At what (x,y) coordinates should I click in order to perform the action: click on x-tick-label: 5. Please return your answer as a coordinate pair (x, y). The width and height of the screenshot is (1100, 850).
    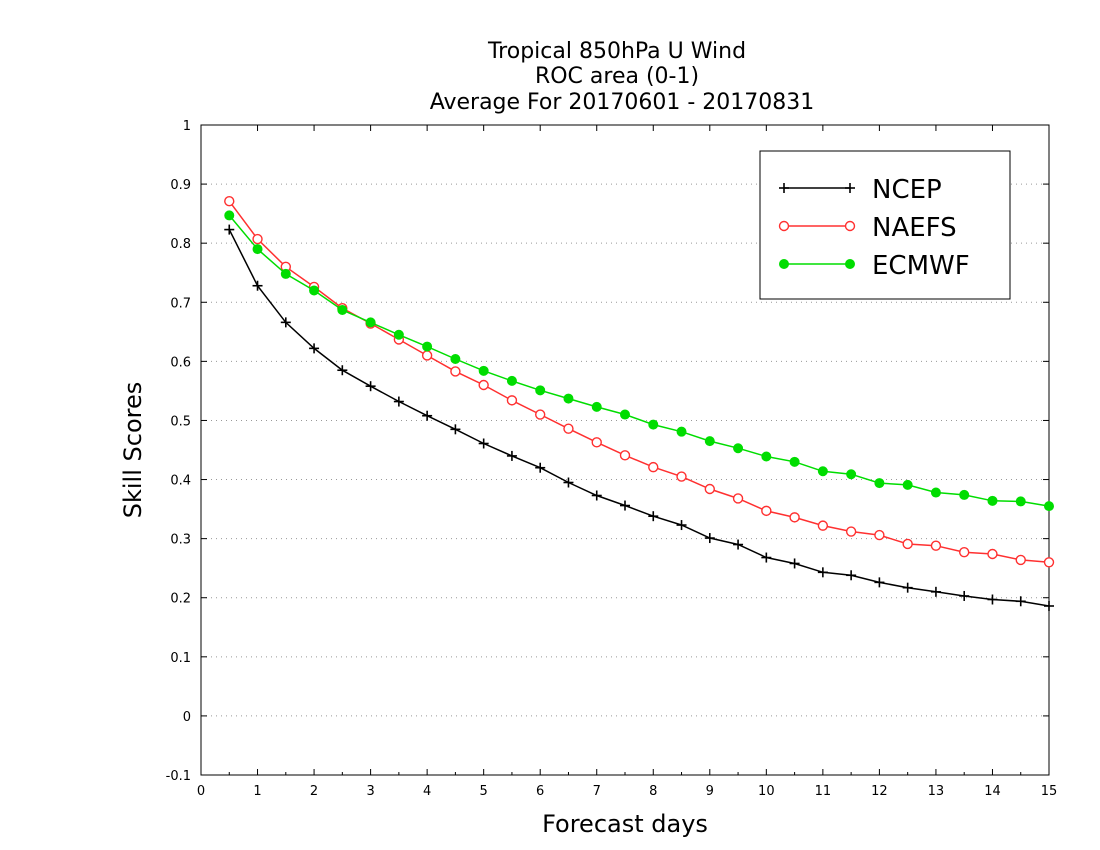
    Looking at the image, I should click on (484, 791).